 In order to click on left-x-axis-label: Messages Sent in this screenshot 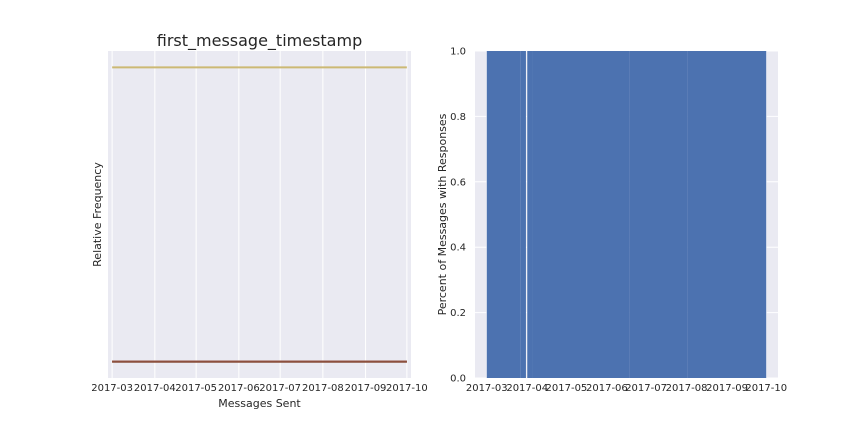, I will do `click(259, 403)`.